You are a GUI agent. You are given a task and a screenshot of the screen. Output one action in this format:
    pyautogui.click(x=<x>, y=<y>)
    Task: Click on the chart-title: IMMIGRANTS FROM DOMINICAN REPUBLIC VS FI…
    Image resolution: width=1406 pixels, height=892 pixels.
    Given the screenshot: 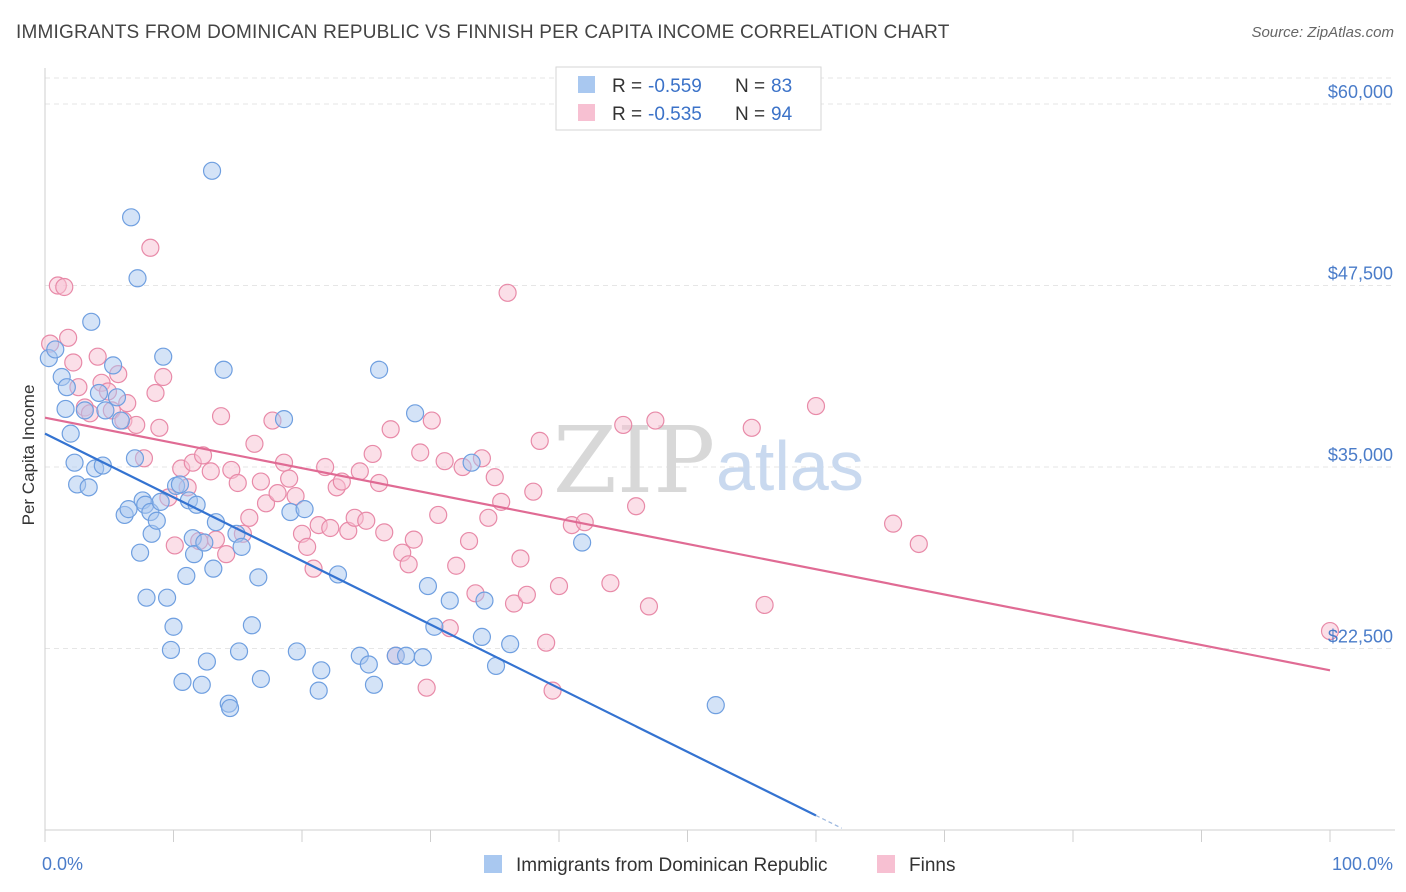 What is the action you would take?
    pyautogui.click(x=483, y=32)
    